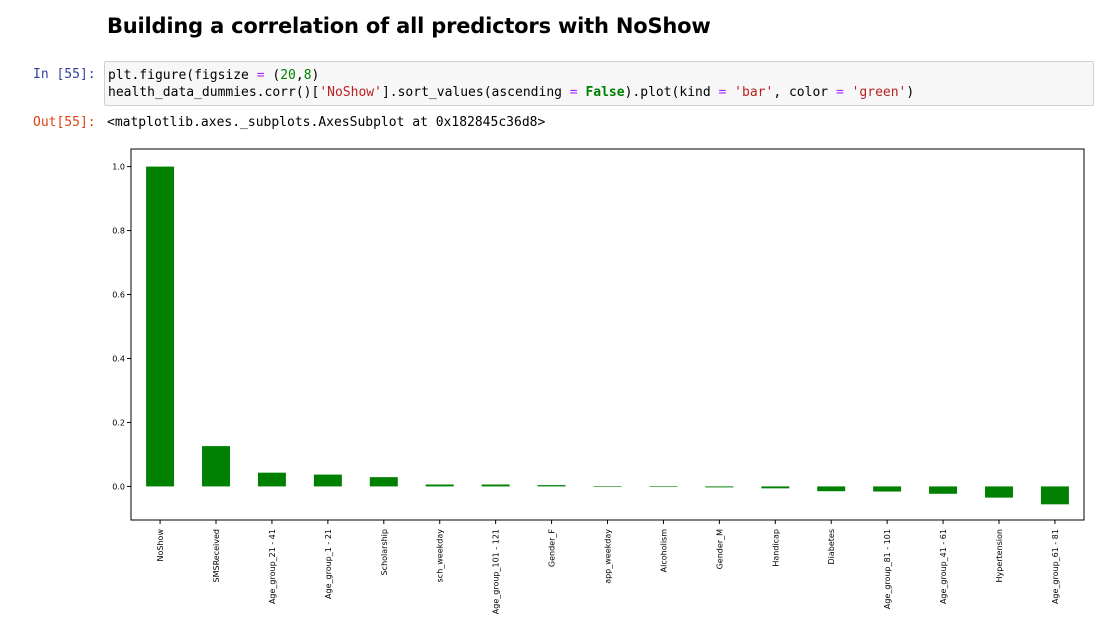 The image size is (1115, 622). What do you see at coordinates (608, 556) in the screenshot?
I see `x-tick-label: app_weekday` at bounding box center [608, 556].